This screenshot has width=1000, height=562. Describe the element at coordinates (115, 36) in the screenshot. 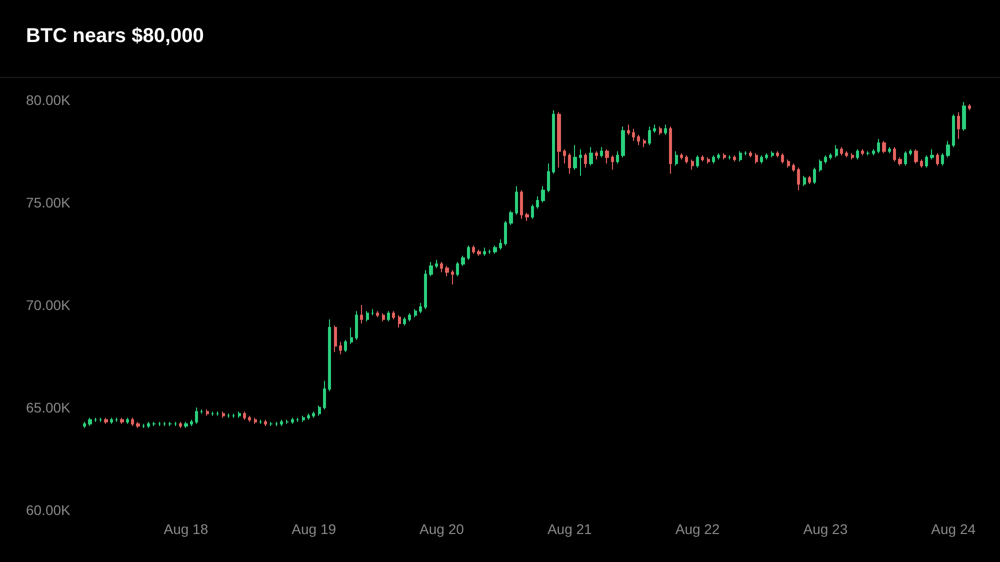

I see `chart-title: BTC nears $80,000` at that location.